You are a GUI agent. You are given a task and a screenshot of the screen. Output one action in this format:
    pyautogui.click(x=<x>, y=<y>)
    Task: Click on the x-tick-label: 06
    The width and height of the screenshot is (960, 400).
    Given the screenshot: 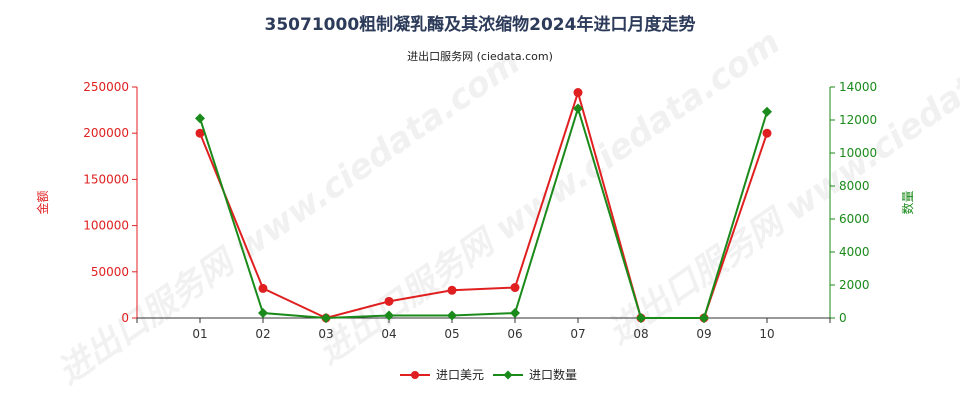 What is the action you would take?
    pyautogui.click(x=514, y=334)
    